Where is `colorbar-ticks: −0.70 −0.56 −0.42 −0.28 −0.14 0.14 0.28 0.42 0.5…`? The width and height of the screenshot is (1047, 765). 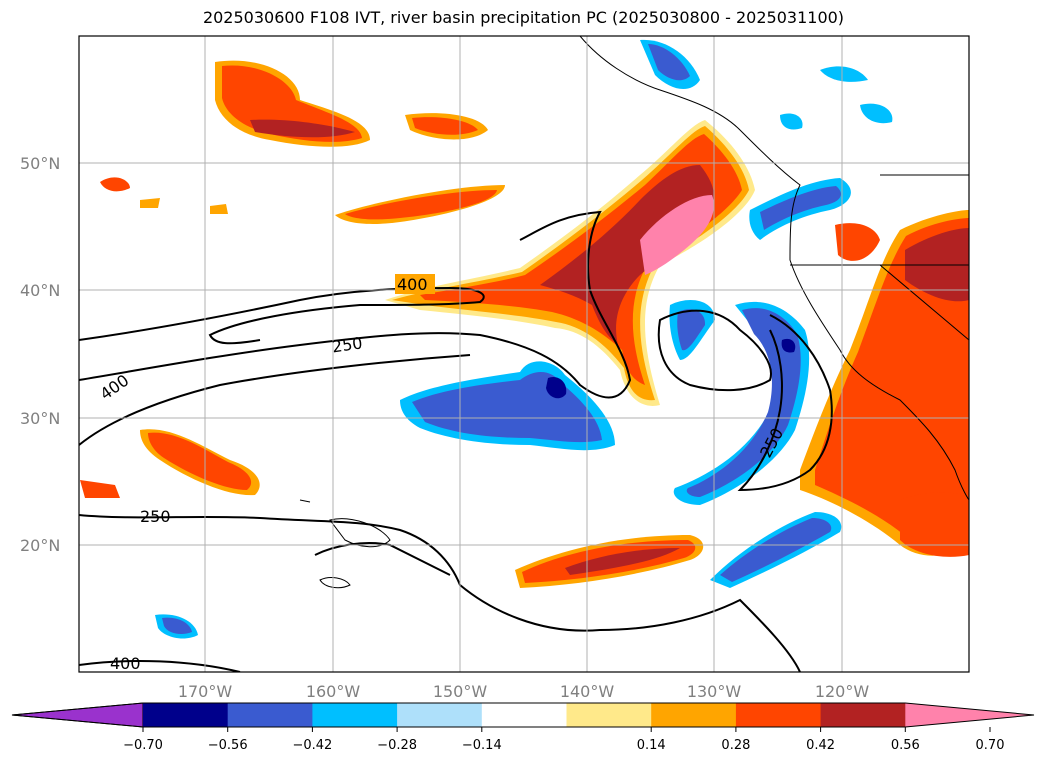
colorbar-ticks: −0.70 −0.56 −0.42 −0.28 −0.14 0.14 0.28 0.42 0.5… is located at coordinates (563, 740).